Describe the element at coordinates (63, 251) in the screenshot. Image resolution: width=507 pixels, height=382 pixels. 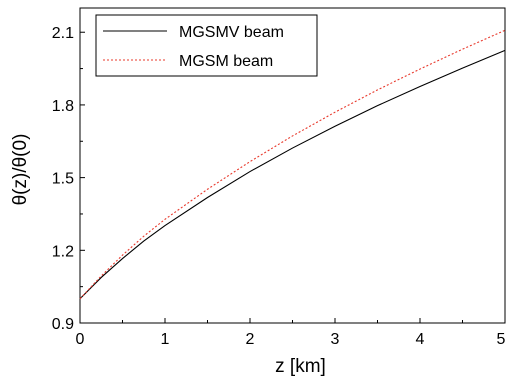
I see `y-tick-label: 1.2` at that location.